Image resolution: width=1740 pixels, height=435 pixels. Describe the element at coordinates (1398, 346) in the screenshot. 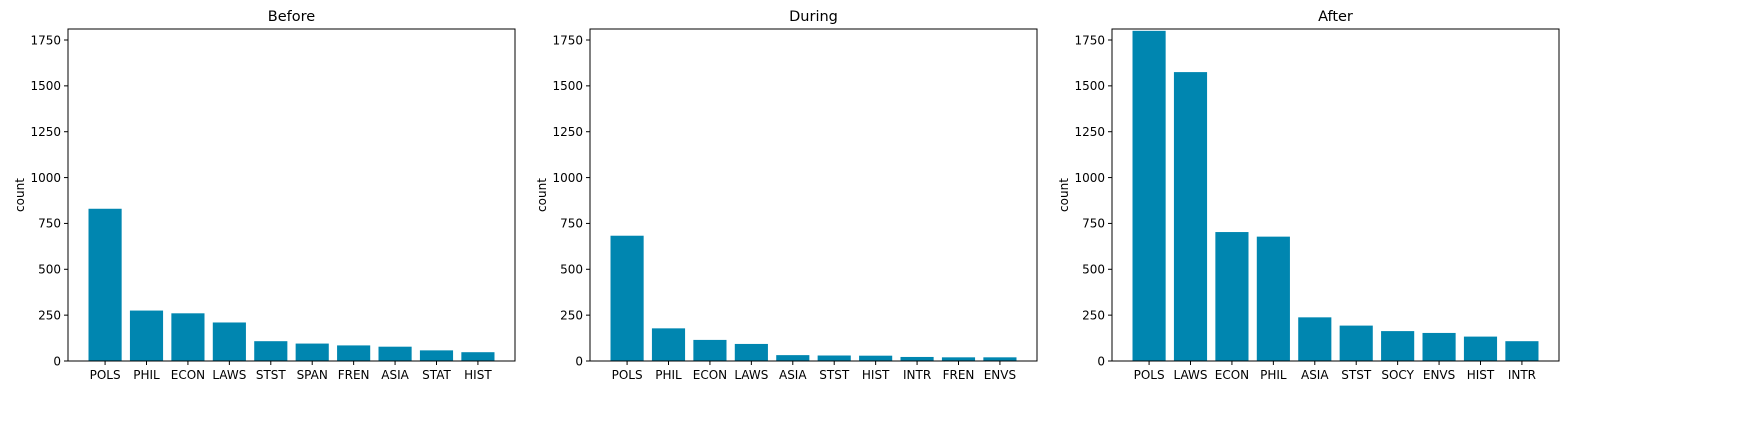

I see `bar-socy` at that location.